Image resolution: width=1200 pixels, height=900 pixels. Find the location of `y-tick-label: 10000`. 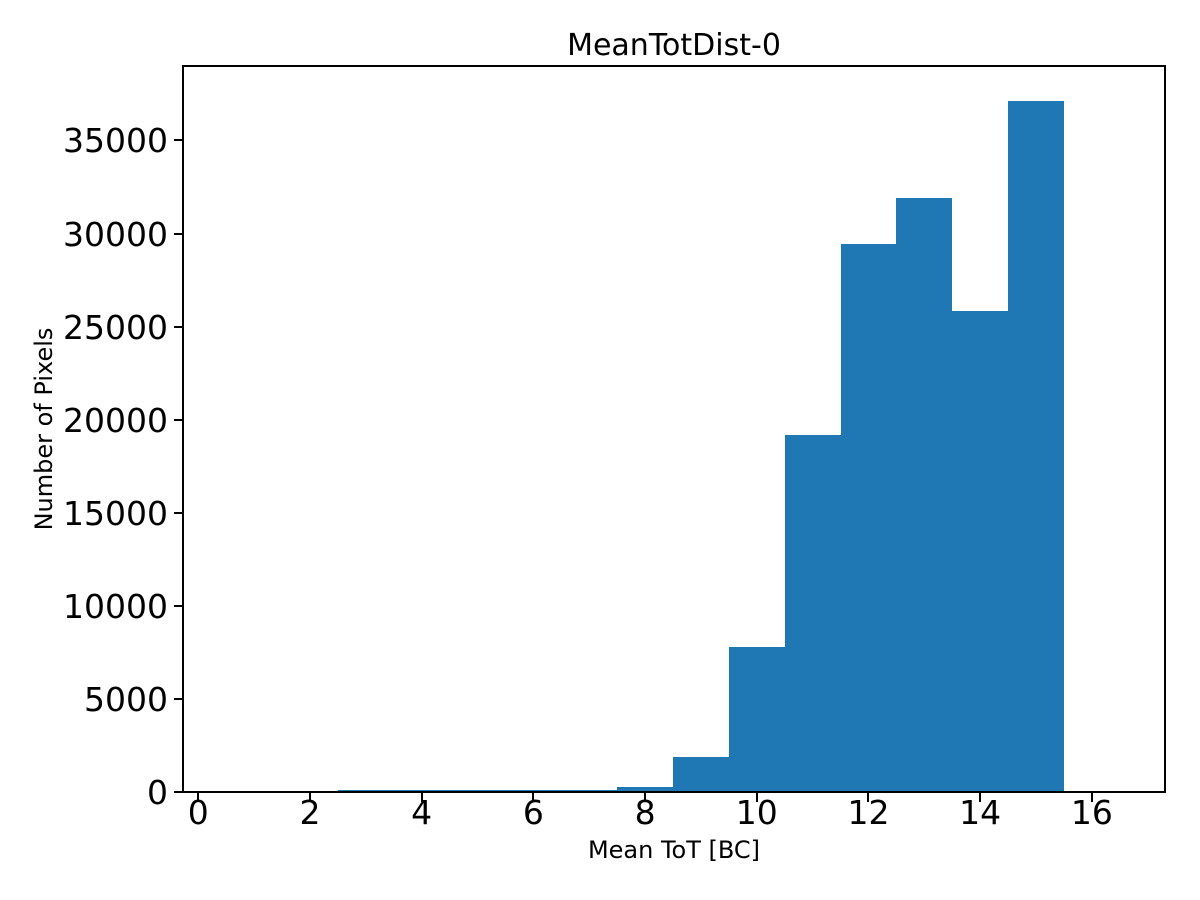

y-tick-label: 10000 is located at coordinates (115, 606).